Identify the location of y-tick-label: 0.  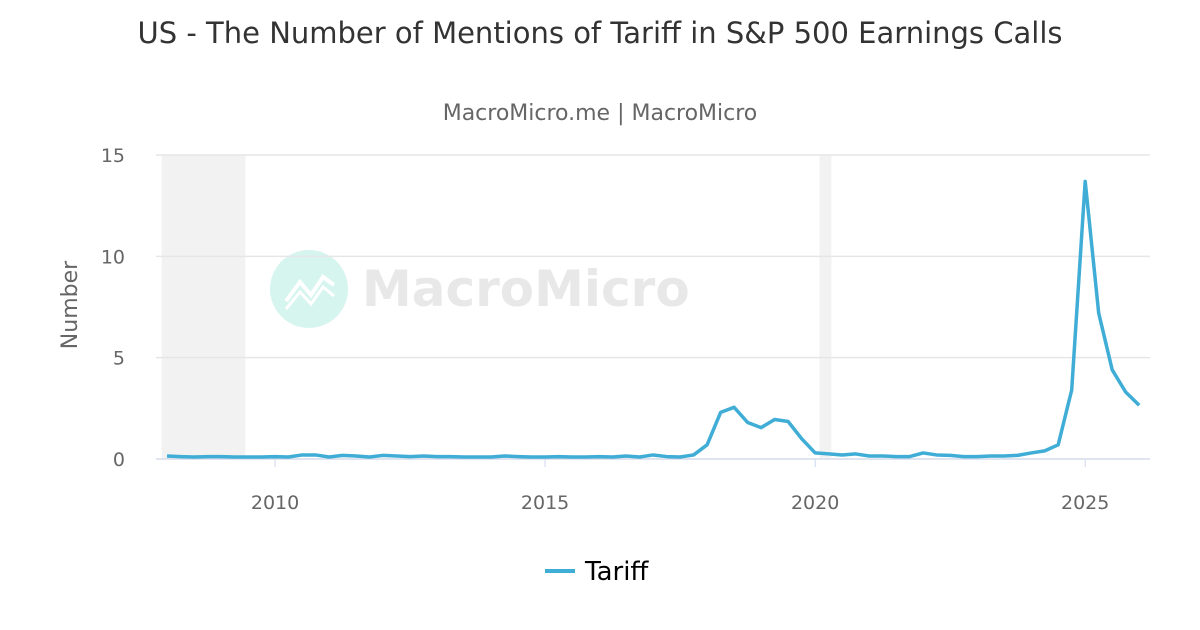
(119, 460).